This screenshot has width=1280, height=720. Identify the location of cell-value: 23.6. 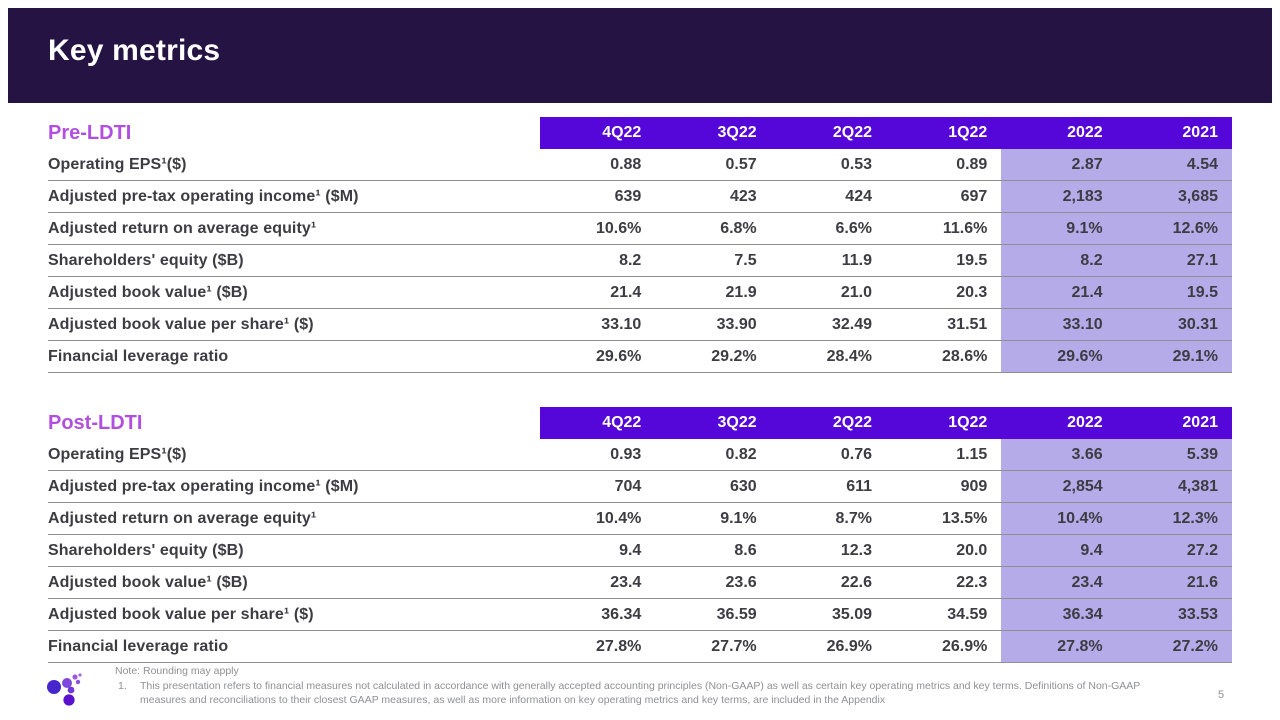
(741, 582).